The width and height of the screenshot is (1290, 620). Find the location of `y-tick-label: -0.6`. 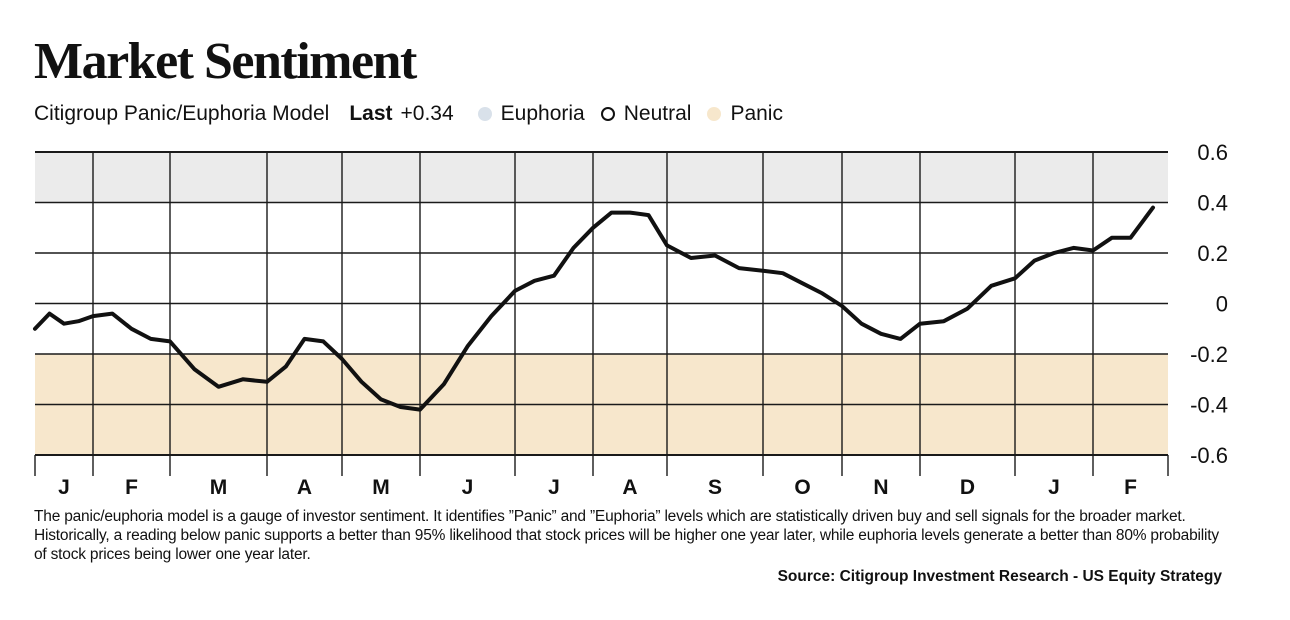

y-tick-label: -0.6 is located at coordinates (1209, 455).